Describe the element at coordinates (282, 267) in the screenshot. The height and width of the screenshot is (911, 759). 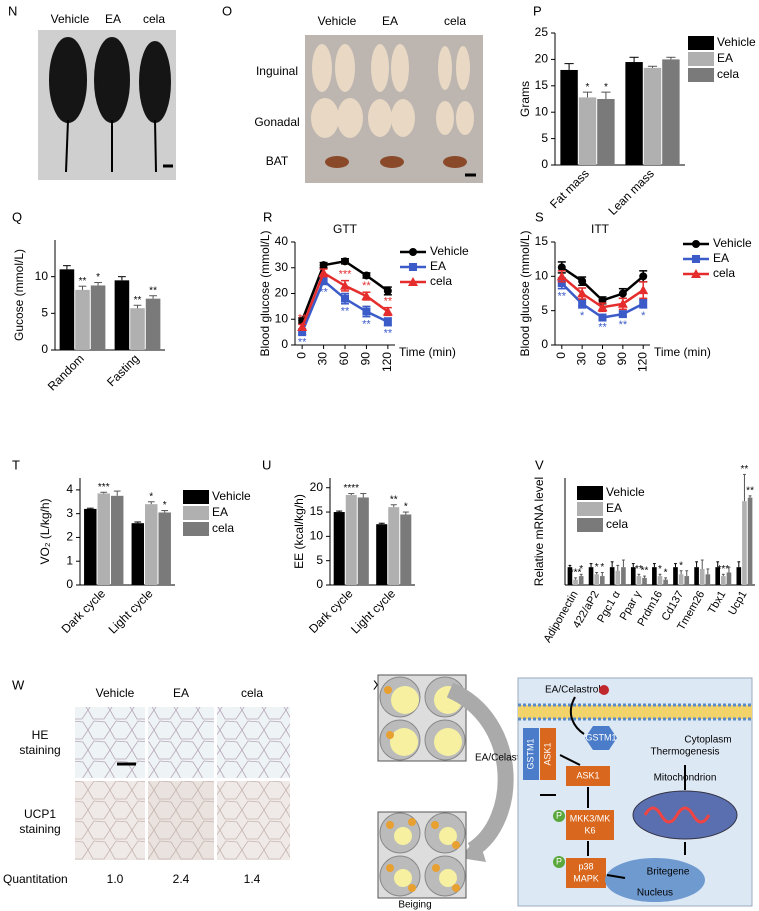
I see `y-tick-label: 30` at that location.